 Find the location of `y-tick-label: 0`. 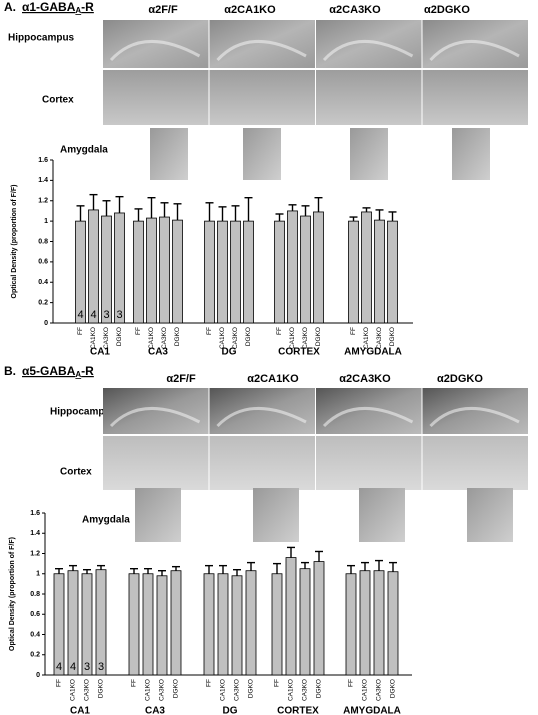

y-tick-label: 0 is located at coordinates (38, 675).